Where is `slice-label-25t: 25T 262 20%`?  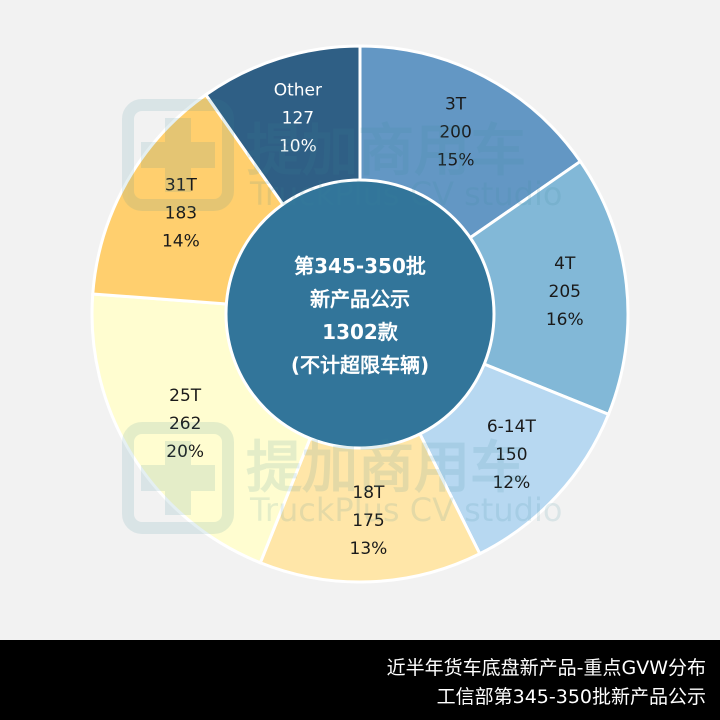
slice-label-25t: 25T 262 20% is located at coordinates (185, 424).